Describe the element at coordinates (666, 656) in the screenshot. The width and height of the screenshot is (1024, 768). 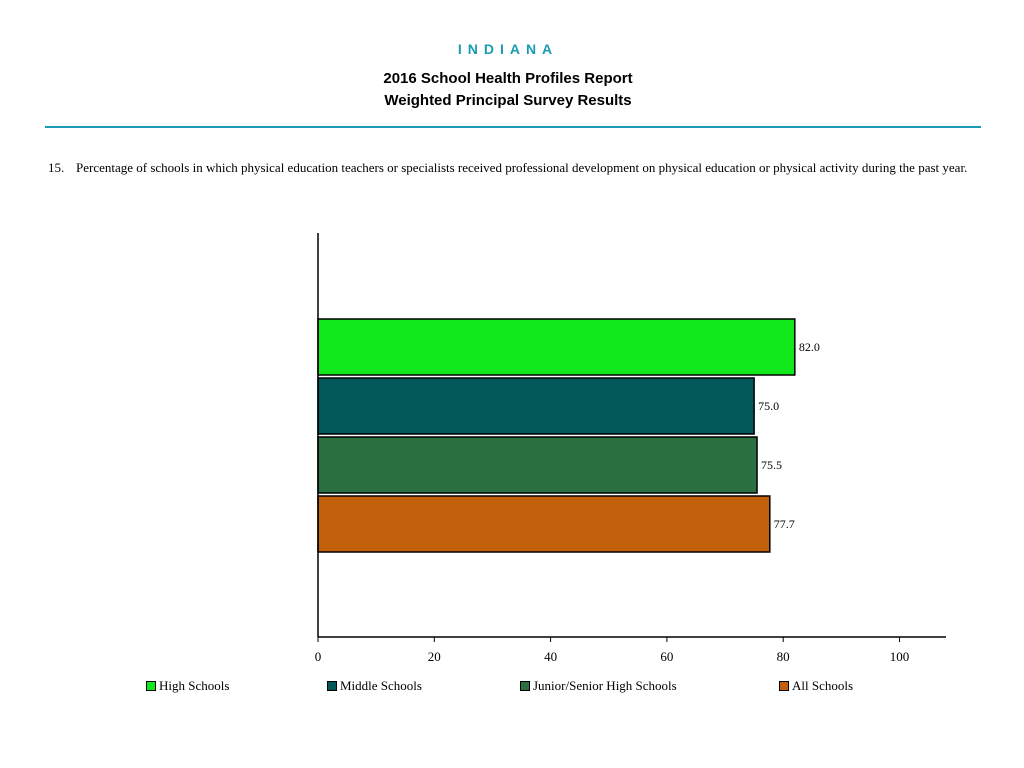
I see `x-tick-label: 60` at that location.